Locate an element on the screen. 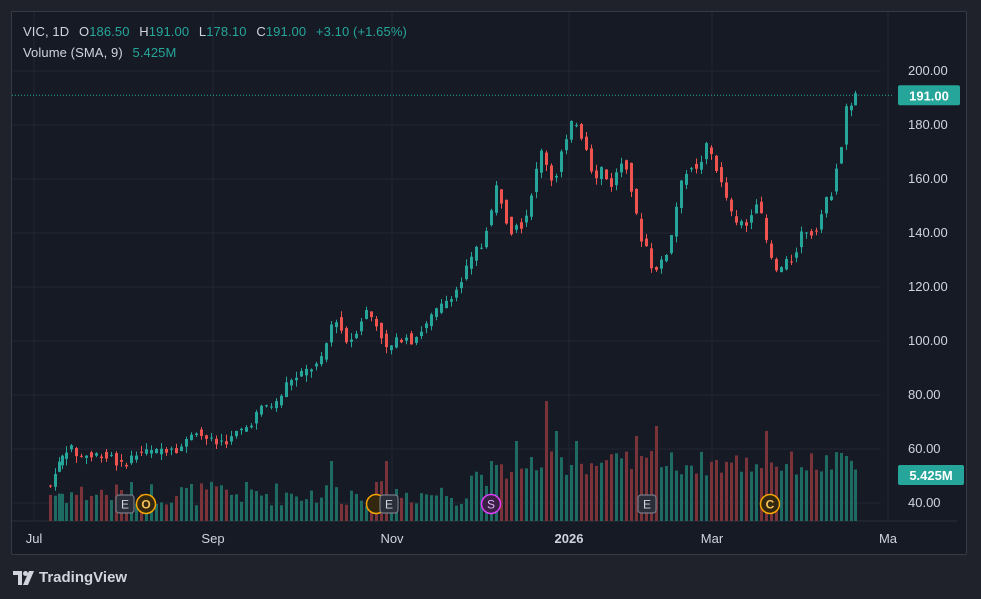  last-price-value: 191.00 is located at coordinates (929, 95).